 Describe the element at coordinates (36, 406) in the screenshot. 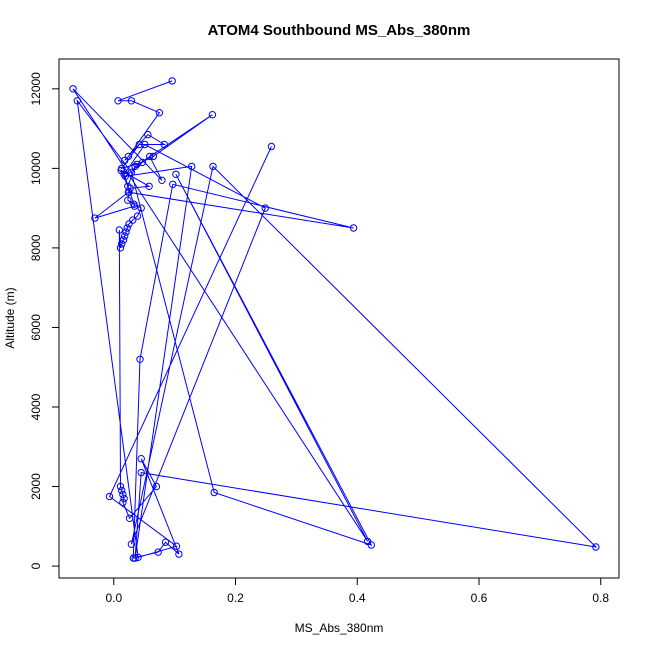

I see `y-tick-label: 4000` at that location.